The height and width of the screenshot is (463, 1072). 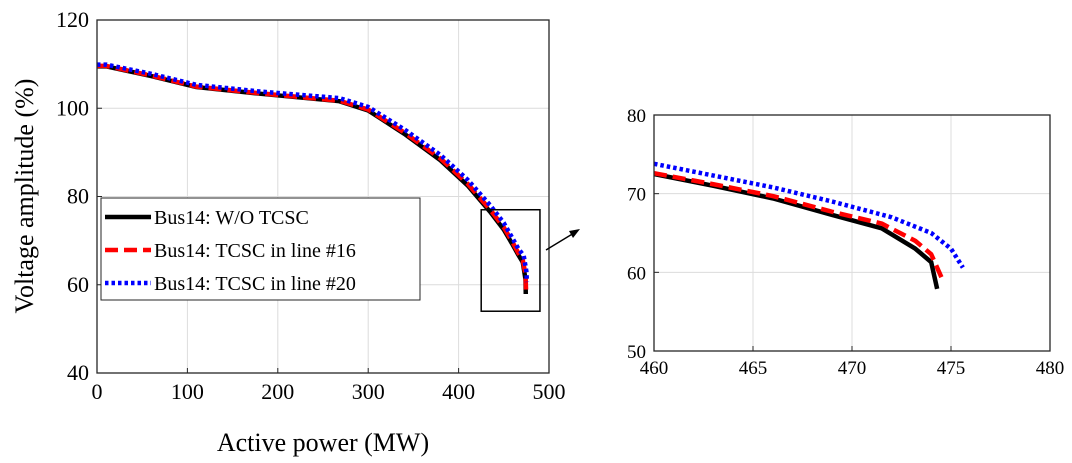 What do you see at coordinates (636, 195) in the screenshot?
I see `inset-y-tick-label: 70` at bounding box center [636, 195].